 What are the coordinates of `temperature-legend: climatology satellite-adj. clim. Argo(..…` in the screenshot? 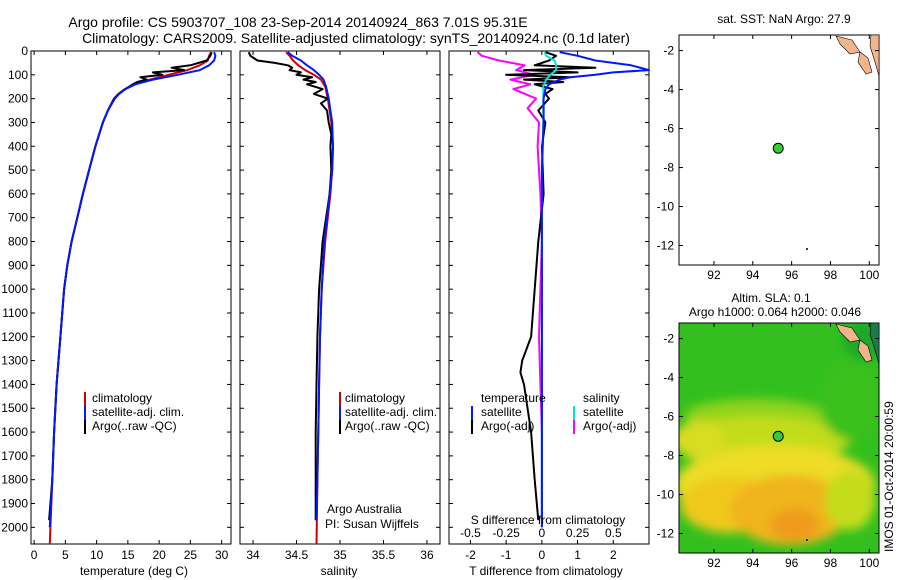 It's located at (134, 412).